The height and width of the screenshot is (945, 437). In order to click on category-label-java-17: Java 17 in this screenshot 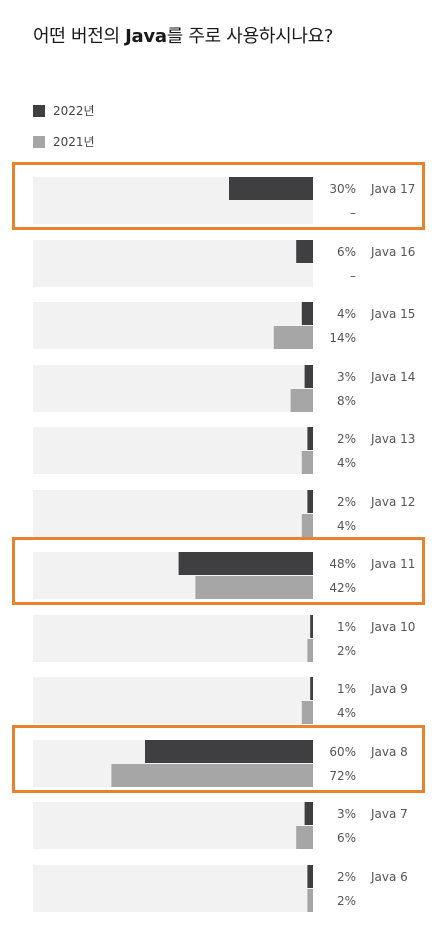, I will do `click(392, 189)`.